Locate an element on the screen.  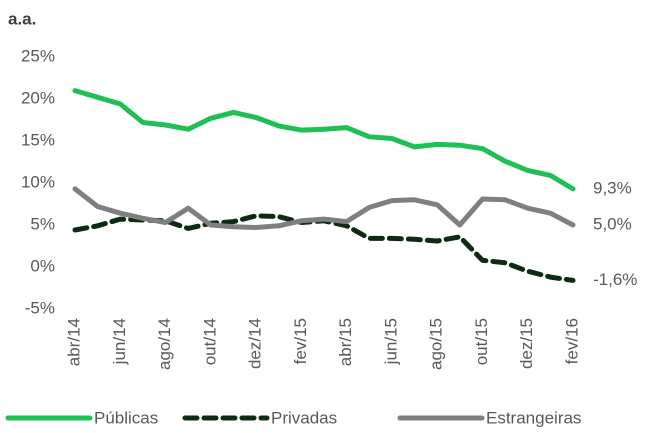
data-label: 5,0% is located at coordinates (612, 223).